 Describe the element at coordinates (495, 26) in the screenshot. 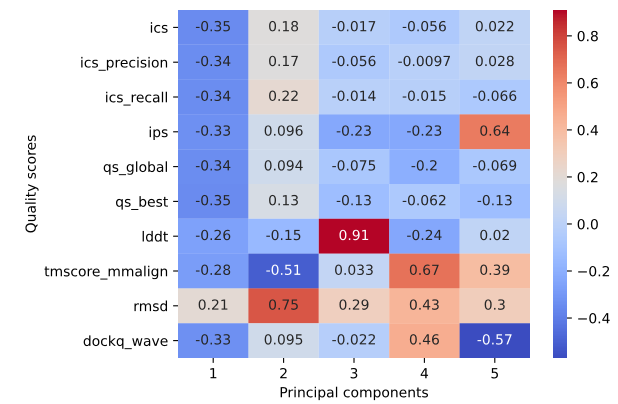

I see `data-label: 0.022` at that location.